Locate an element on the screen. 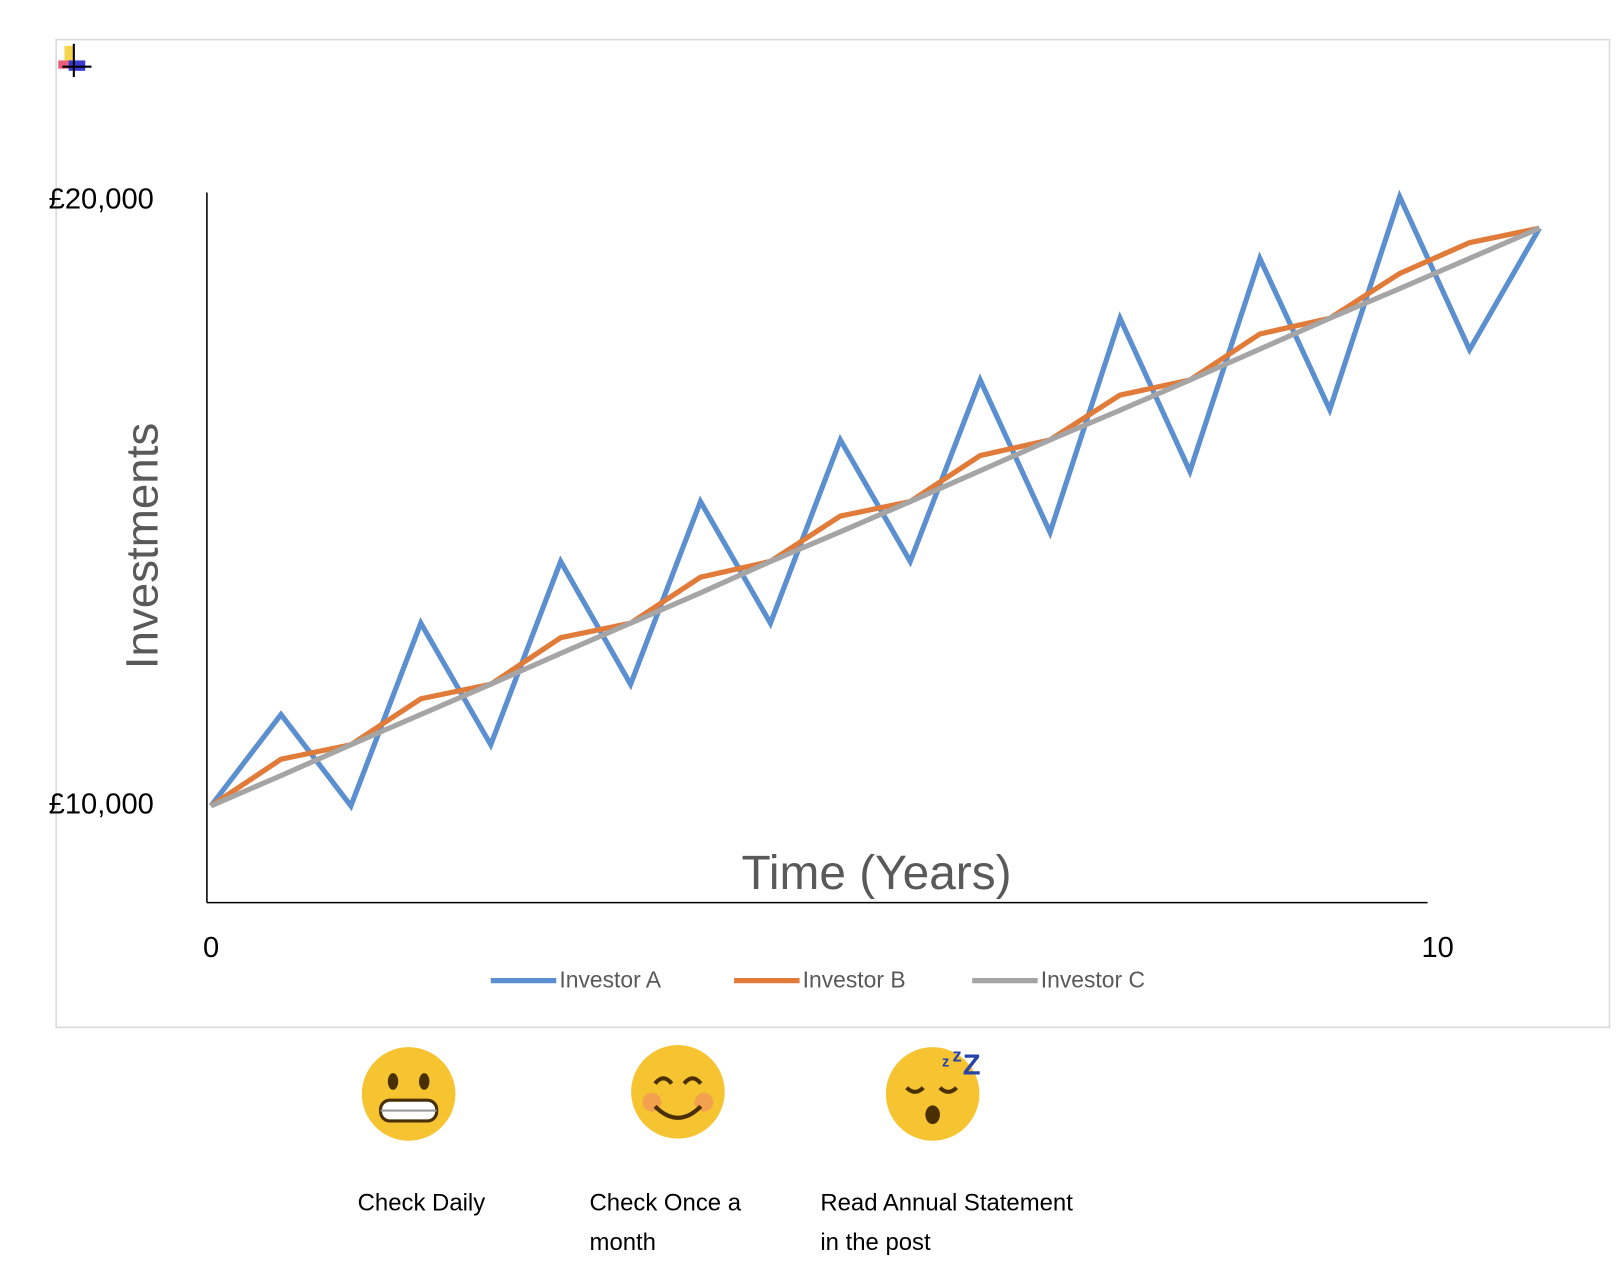 Image resolution: width=1622 pixels, height=1276 pixels. y-tick-label: £20,000 is located at coordinates (101, 200).